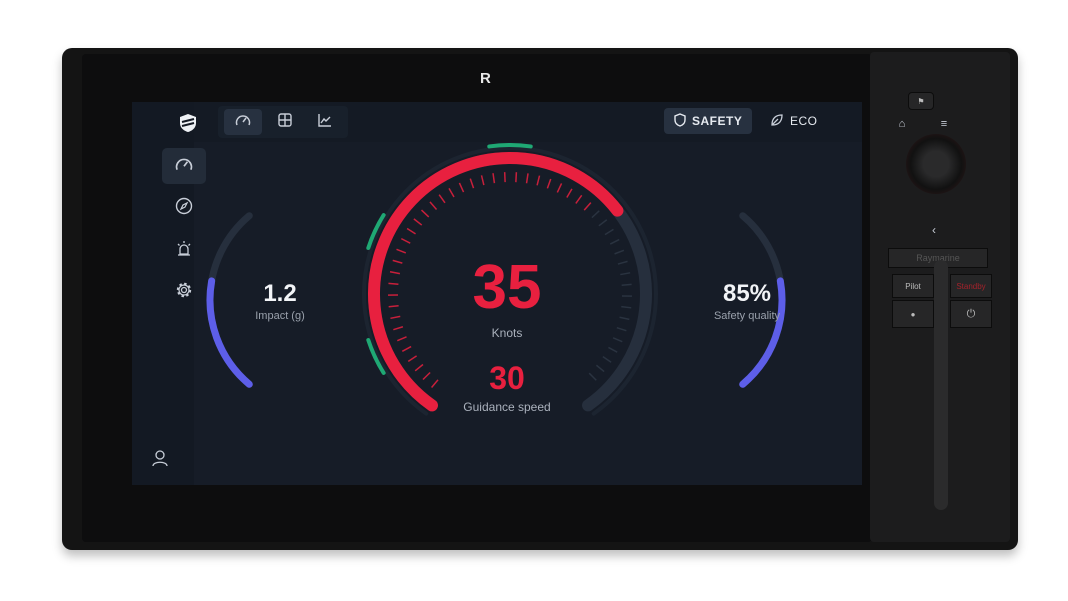 Image resolution: width=1068 pixels, height=601 pixels. What do you see at coordinates (507, 333) in the screenshot?
I see `speed-unit: Knots` at bounding box center [507, 333].